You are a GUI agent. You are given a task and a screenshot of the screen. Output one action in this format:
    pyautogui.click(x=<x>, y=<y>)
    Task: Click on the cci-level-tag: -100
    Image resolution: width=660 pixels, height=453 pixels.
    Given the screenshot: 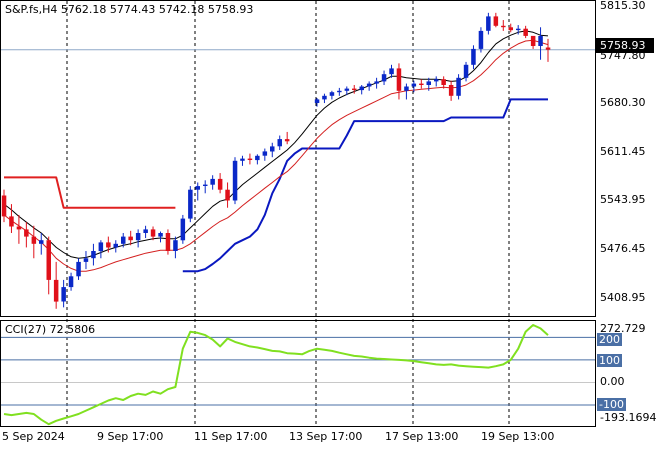 What is the action you would take?
    pyautogui.click(x=611, y=404)
    